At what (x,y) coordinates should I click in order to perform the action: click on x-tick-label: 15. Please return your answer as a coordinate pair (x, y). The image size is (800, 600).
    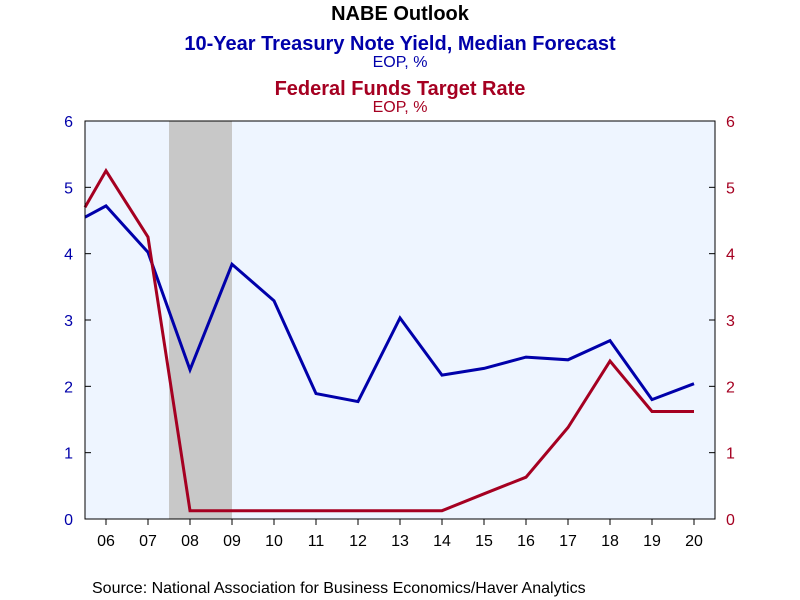
    Looking at the image, I should click on (484, 541).